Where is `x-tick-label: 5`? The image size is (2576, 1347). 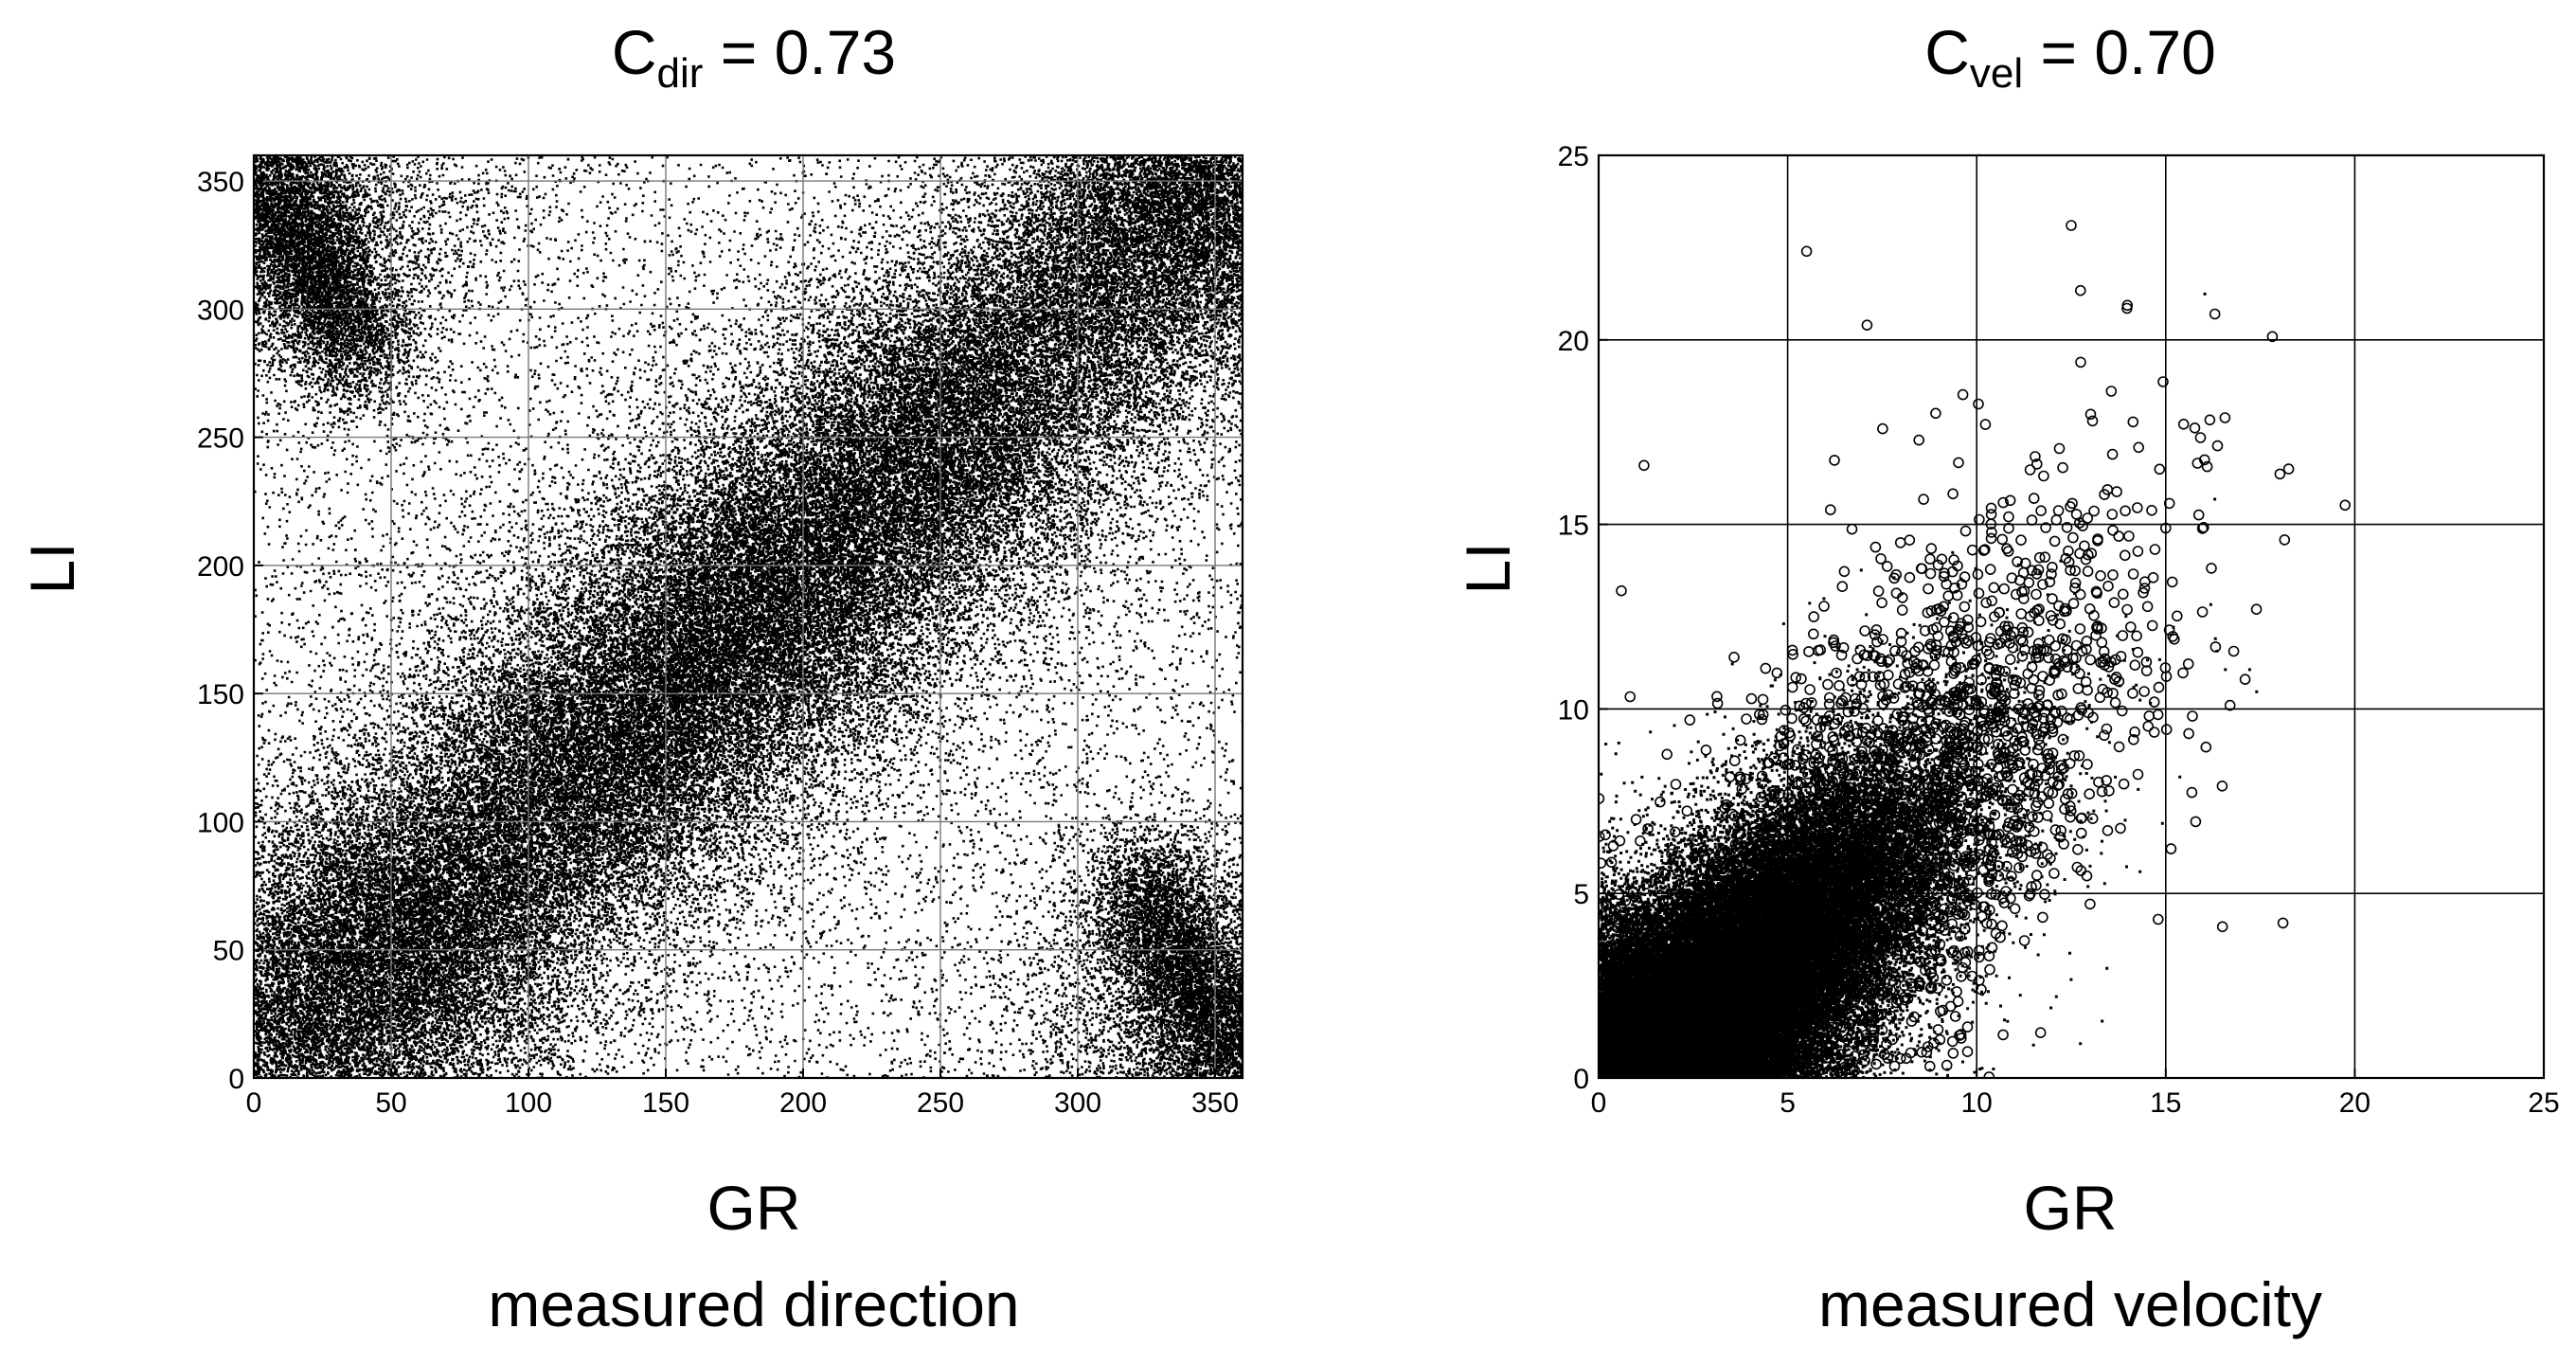 x-tick-label: 5 is located at coordinates (1788, 1103).